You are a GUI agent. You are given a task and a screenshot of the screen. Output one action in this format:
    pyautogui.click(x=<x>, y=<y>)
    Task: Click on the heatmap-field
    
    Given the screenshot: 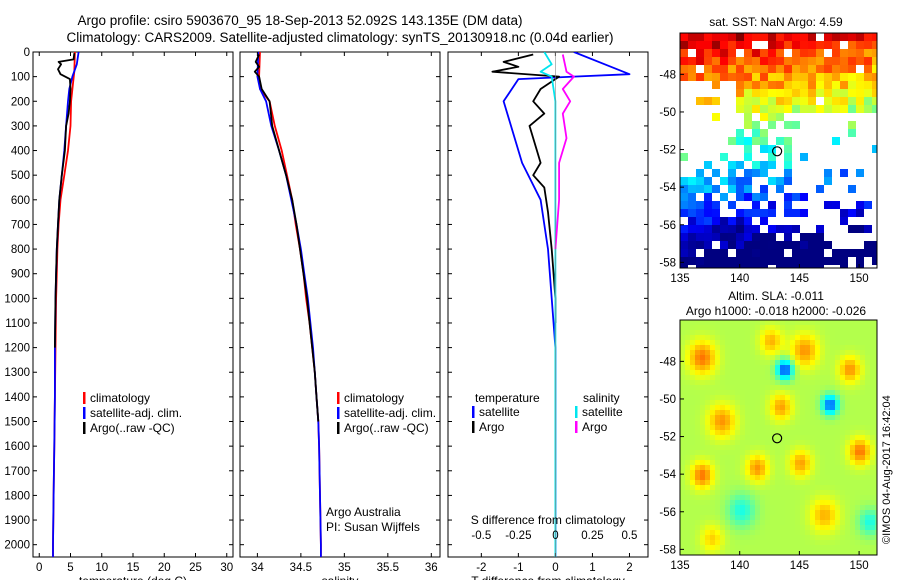 What is the action you would take?
    pyautogui.click(x=778, y=150)
    